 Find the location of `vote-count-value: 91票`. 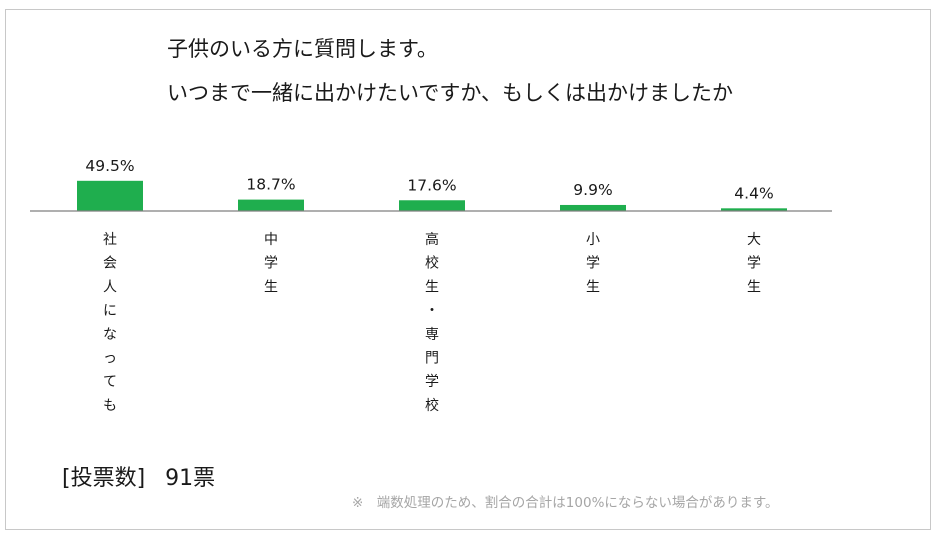

vote-count-value: 91票 is located at coordinates (190, 478).